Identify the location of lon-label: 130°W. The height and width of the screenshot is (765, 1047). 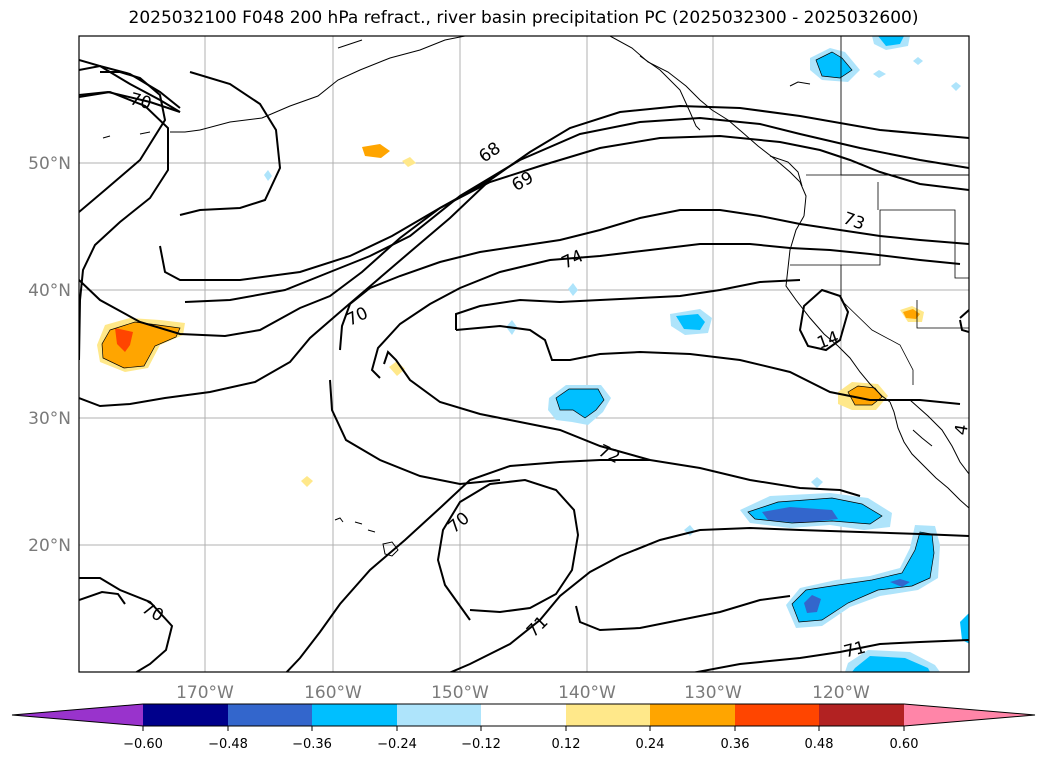
(713, 693).